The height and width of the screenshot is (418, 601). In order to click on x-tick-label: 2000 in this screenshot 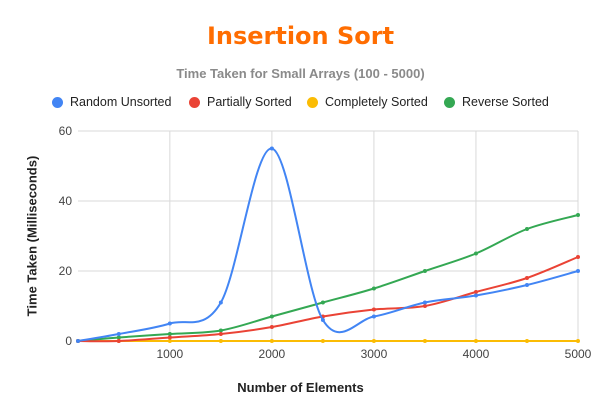, I will do `click(272, 354)`.